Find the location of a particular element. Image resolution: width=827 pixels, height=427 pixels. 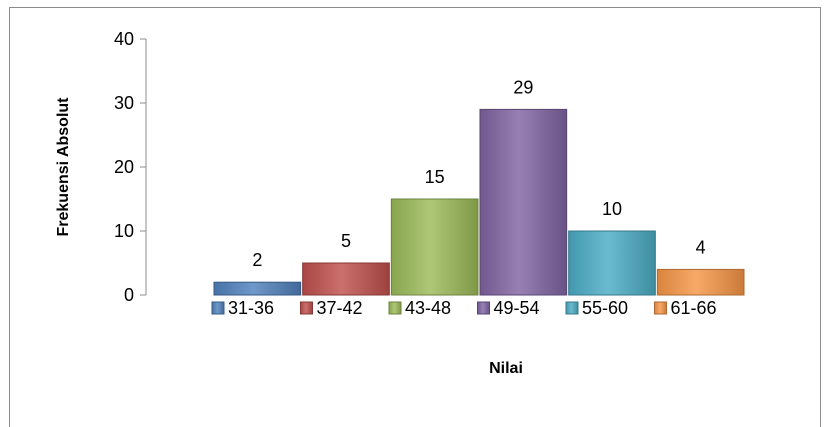

y-tick-label: 40 is located at coordinates (124, 39).